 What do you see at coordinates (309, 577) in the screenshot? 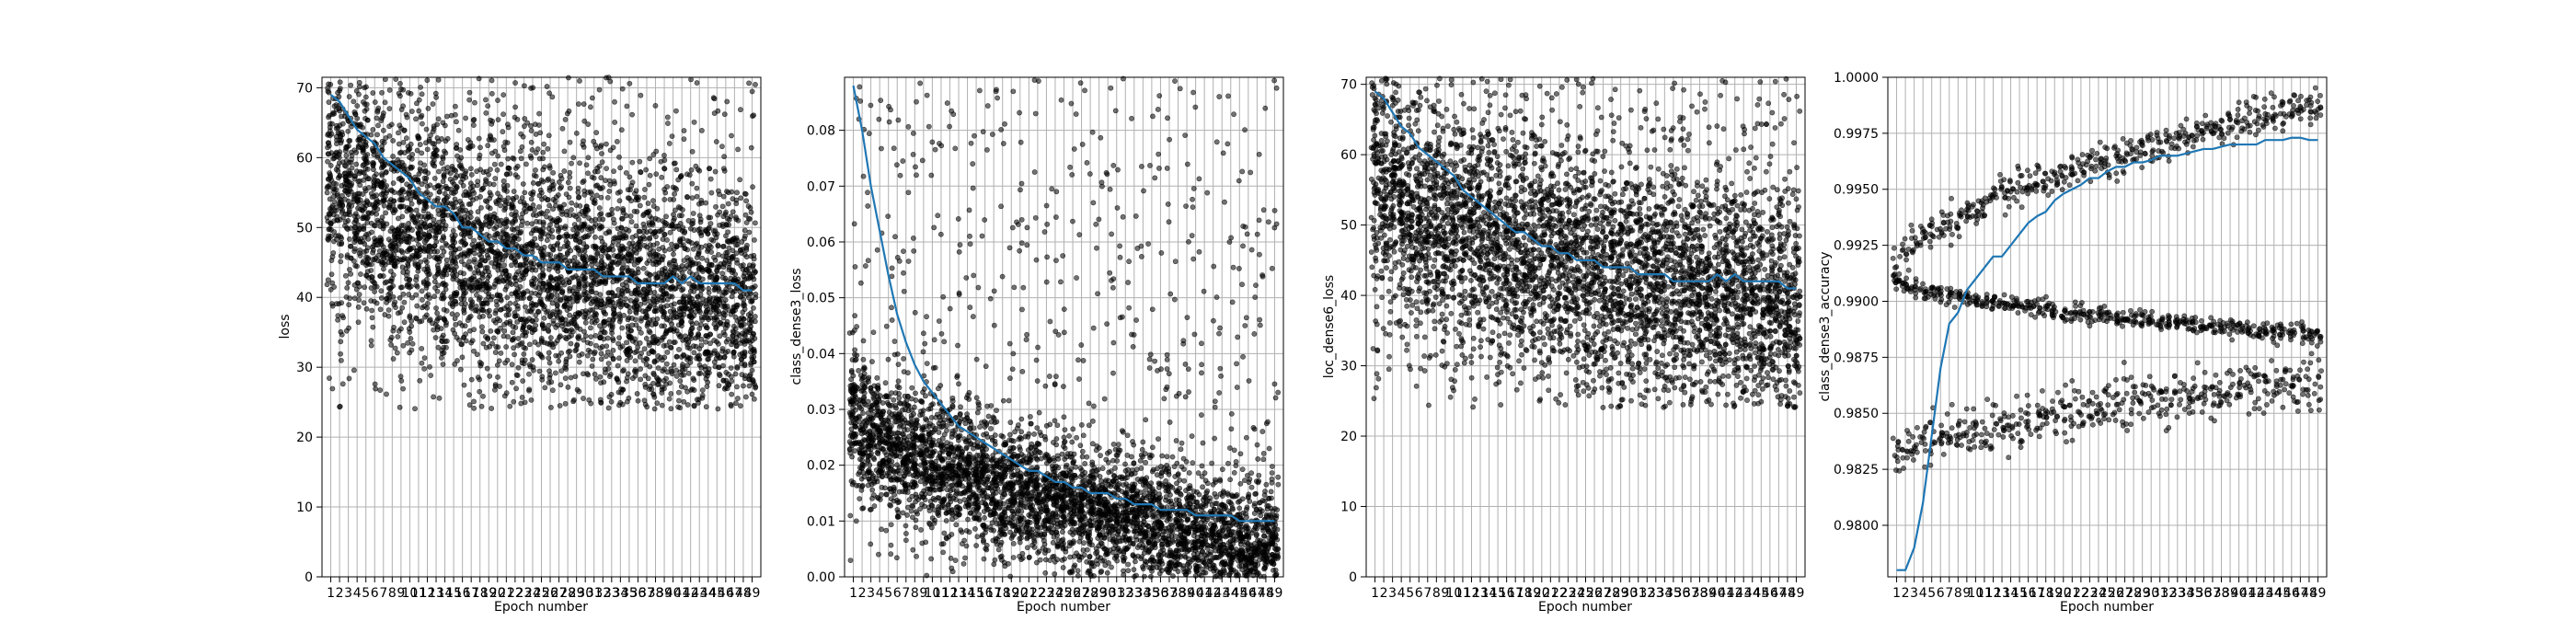
I see `y-tick-label: 0` at bounding box center [309, 577].